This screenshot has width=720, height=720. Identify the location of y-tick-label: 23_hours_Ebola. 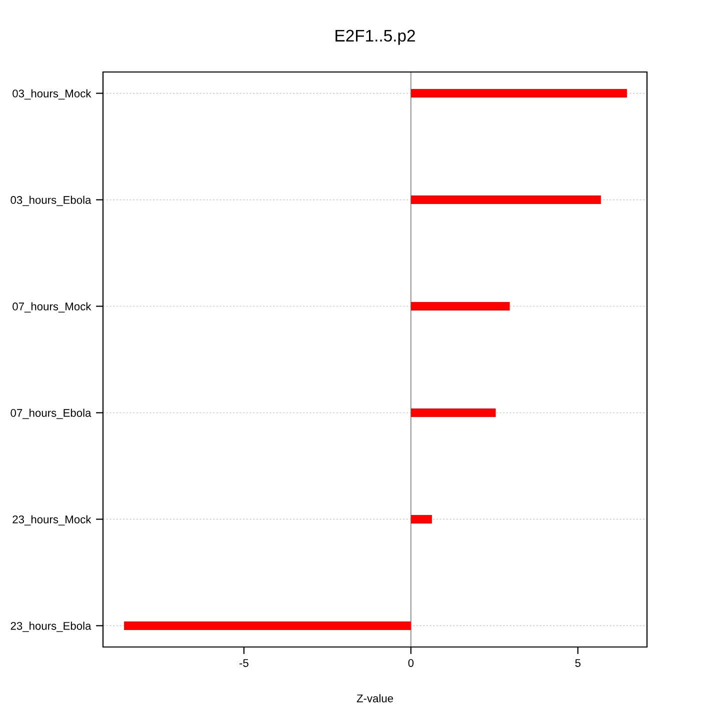
(51, 627).